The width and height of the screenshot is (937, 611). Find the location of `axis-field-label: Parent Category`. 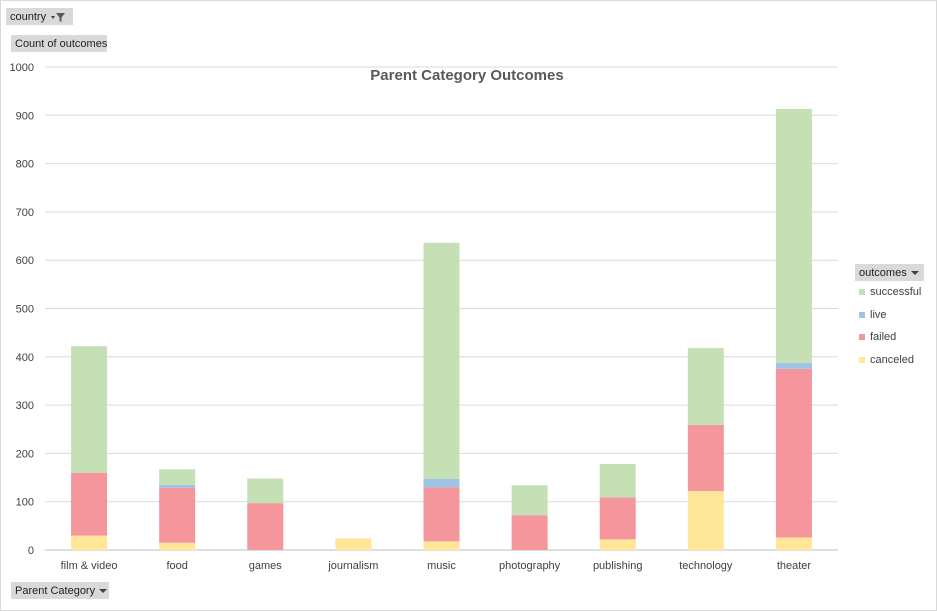

axis-field-label: Parent Category is located at coordinates (55, 590).